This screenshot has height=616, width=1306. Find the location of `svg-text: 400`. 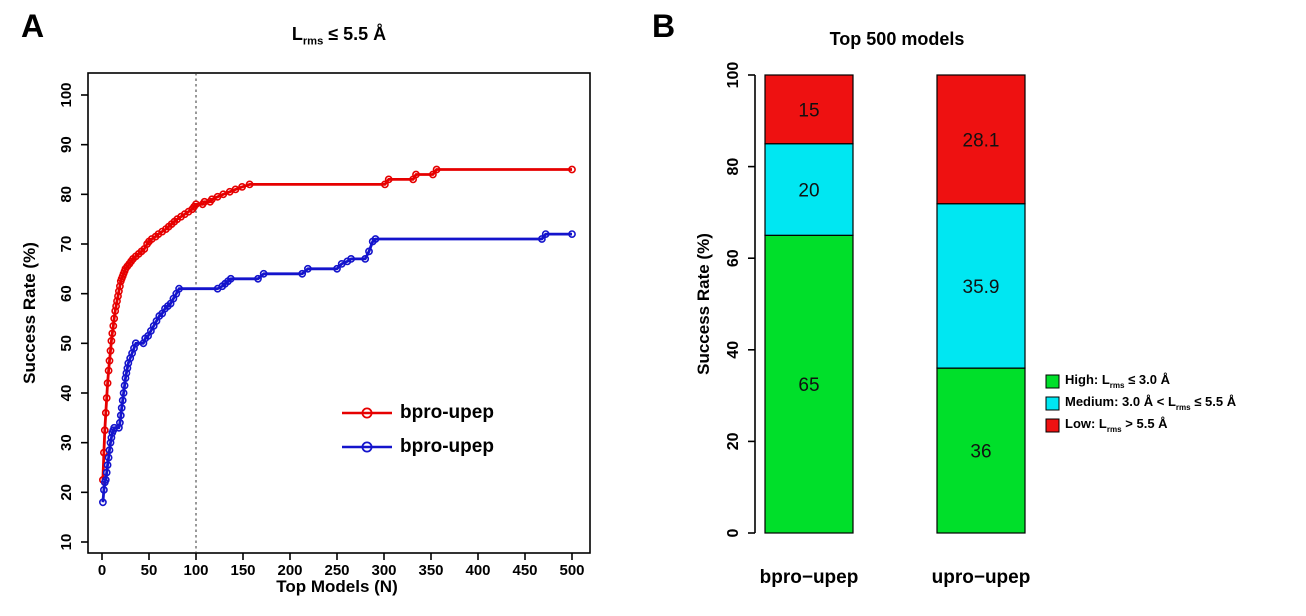

svg-text: 400 is located at coordinates (477, 570).